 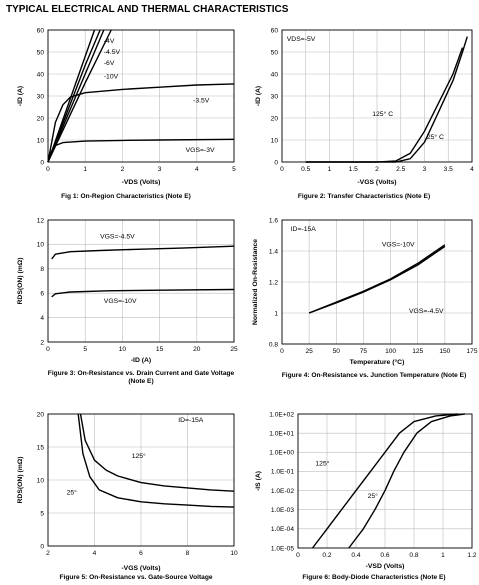 I want to click on x-tick-label: 1.5, so click(x=353, y=169).